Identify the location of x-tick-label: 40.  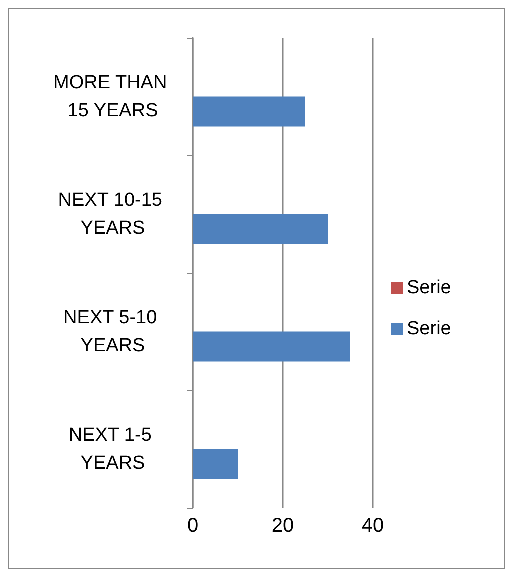
(373, 526).